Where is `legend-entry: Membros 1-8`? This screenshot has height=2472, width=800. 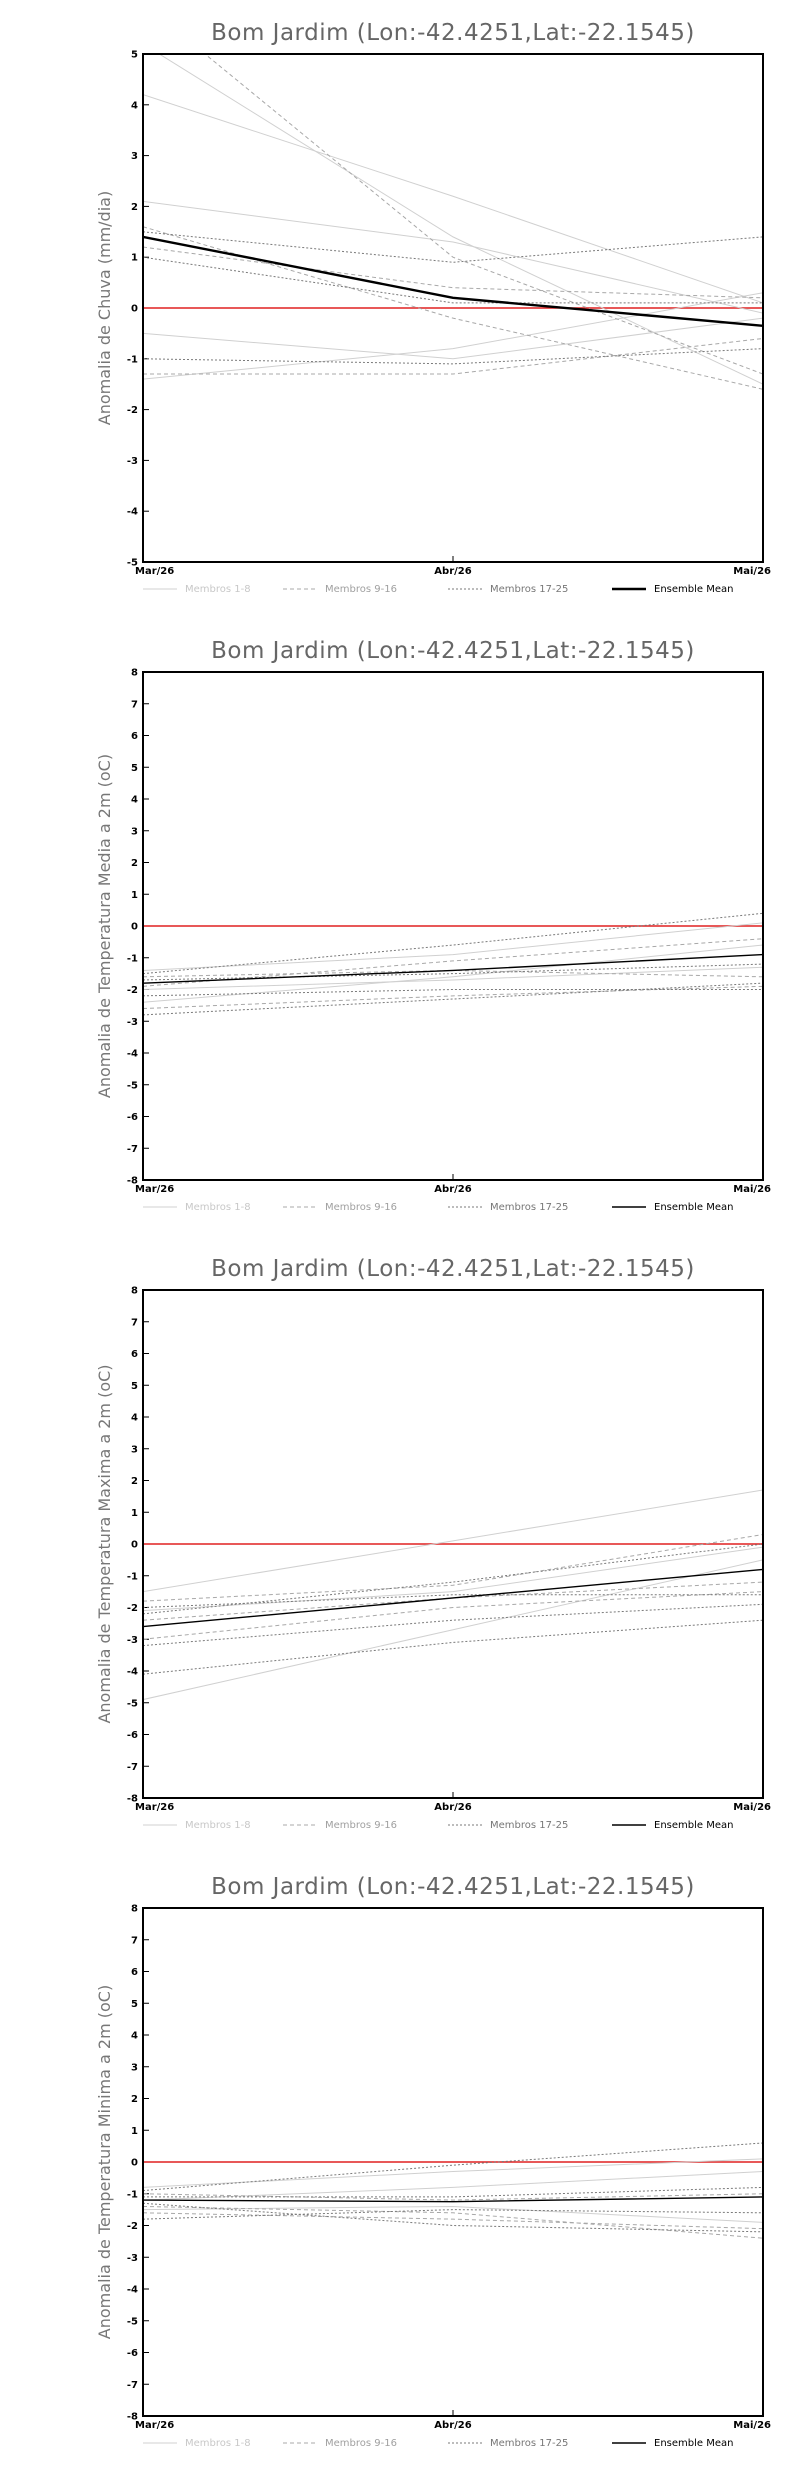 legend-entry: Membros 1-8 is located at coordinates (218, 2443).